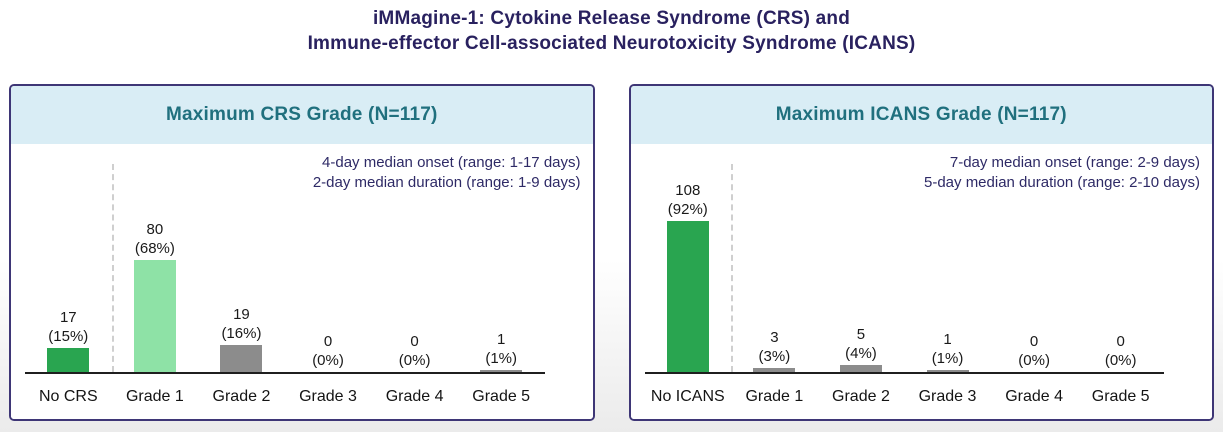 This screenshot has width=1223, height=432. I want to click on bar-value-percent: (92%), so click(687, 209).